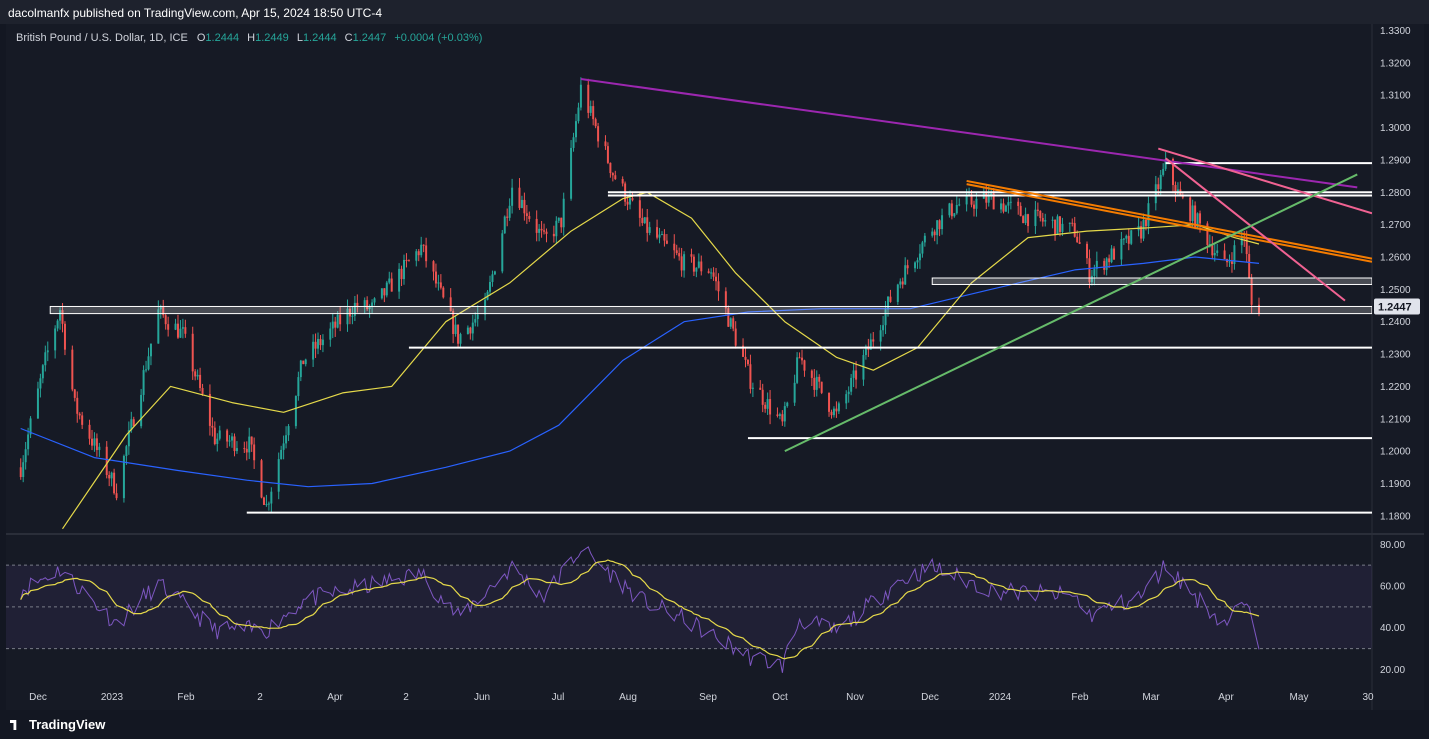 The image size is (1429, 739). What do you see at coordinates (1395, 193) in the screenshot?
I see `y-tick-label: 1.2800` at bounding box center [1395, 193].